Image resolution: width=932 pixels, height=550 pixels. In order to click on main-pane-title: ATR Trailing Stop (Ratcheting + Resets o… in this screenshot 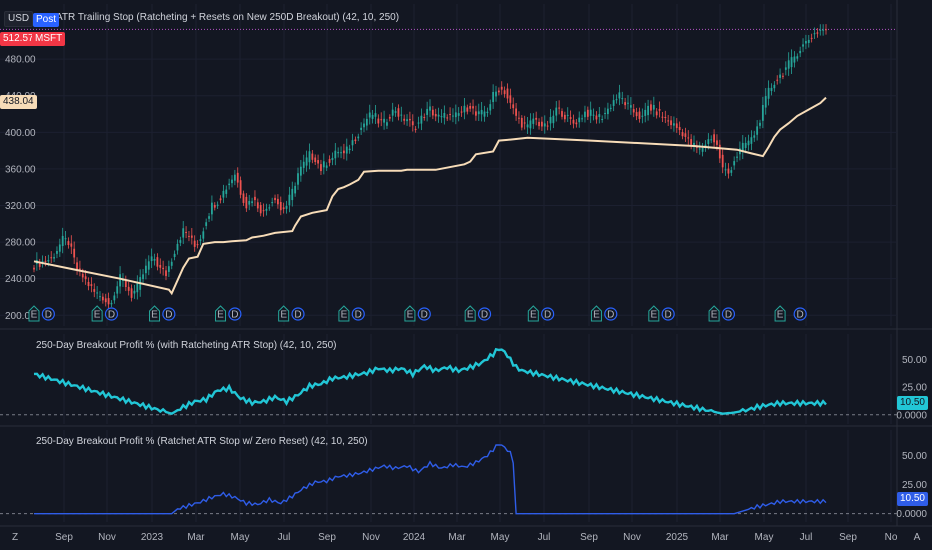, I will do `click(227, 17)`.